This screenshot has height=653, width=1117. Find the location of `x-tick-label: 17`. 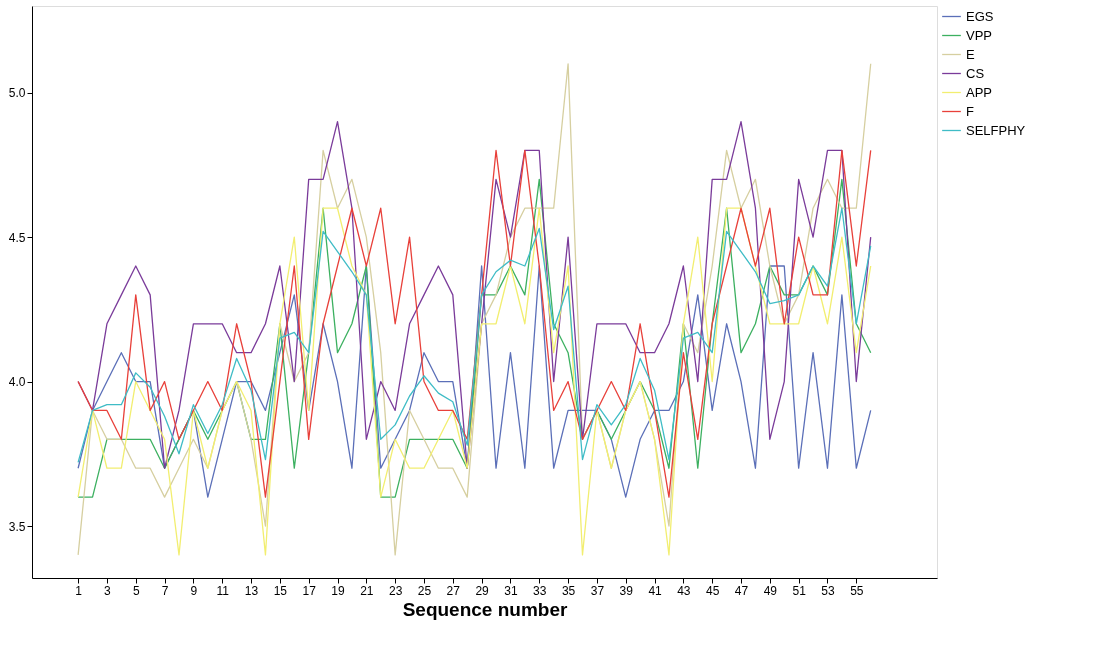

x-tick-label: 17 is located at coordinates (309, 590).